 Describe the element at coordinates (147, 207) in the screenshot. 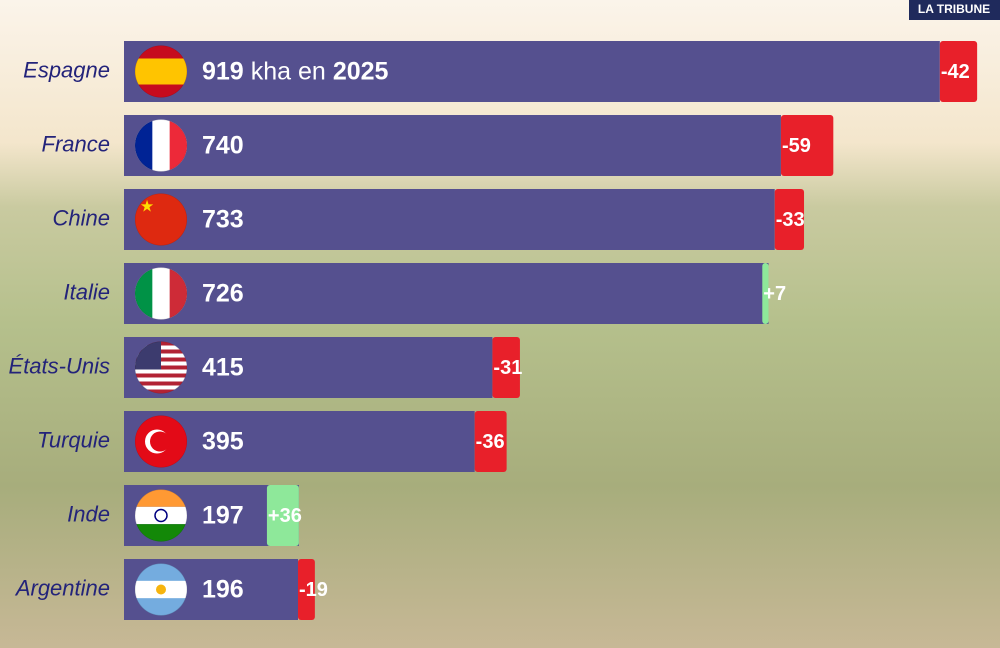

I see `flag-star: ★` at that location.